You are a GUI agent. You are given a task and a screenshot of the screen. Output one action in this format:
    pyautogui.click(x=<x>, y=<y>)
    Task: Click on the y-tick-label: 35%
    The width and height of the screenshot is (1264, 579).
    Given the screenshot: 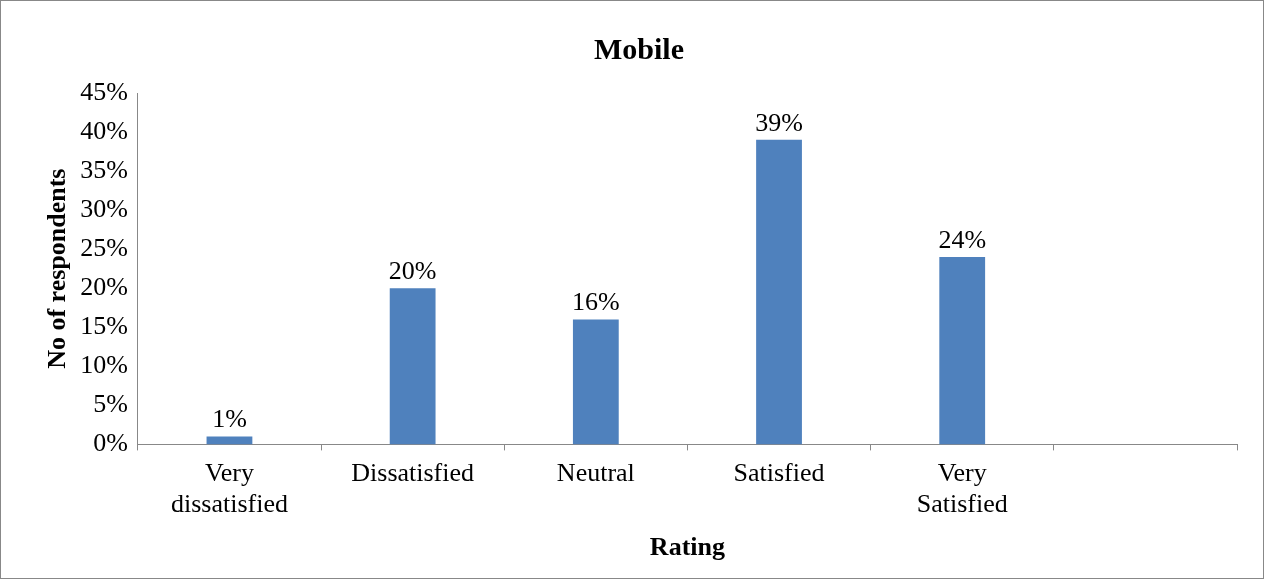 What is the action you would take?
    pyautogui.click(x=104, y=169)
    